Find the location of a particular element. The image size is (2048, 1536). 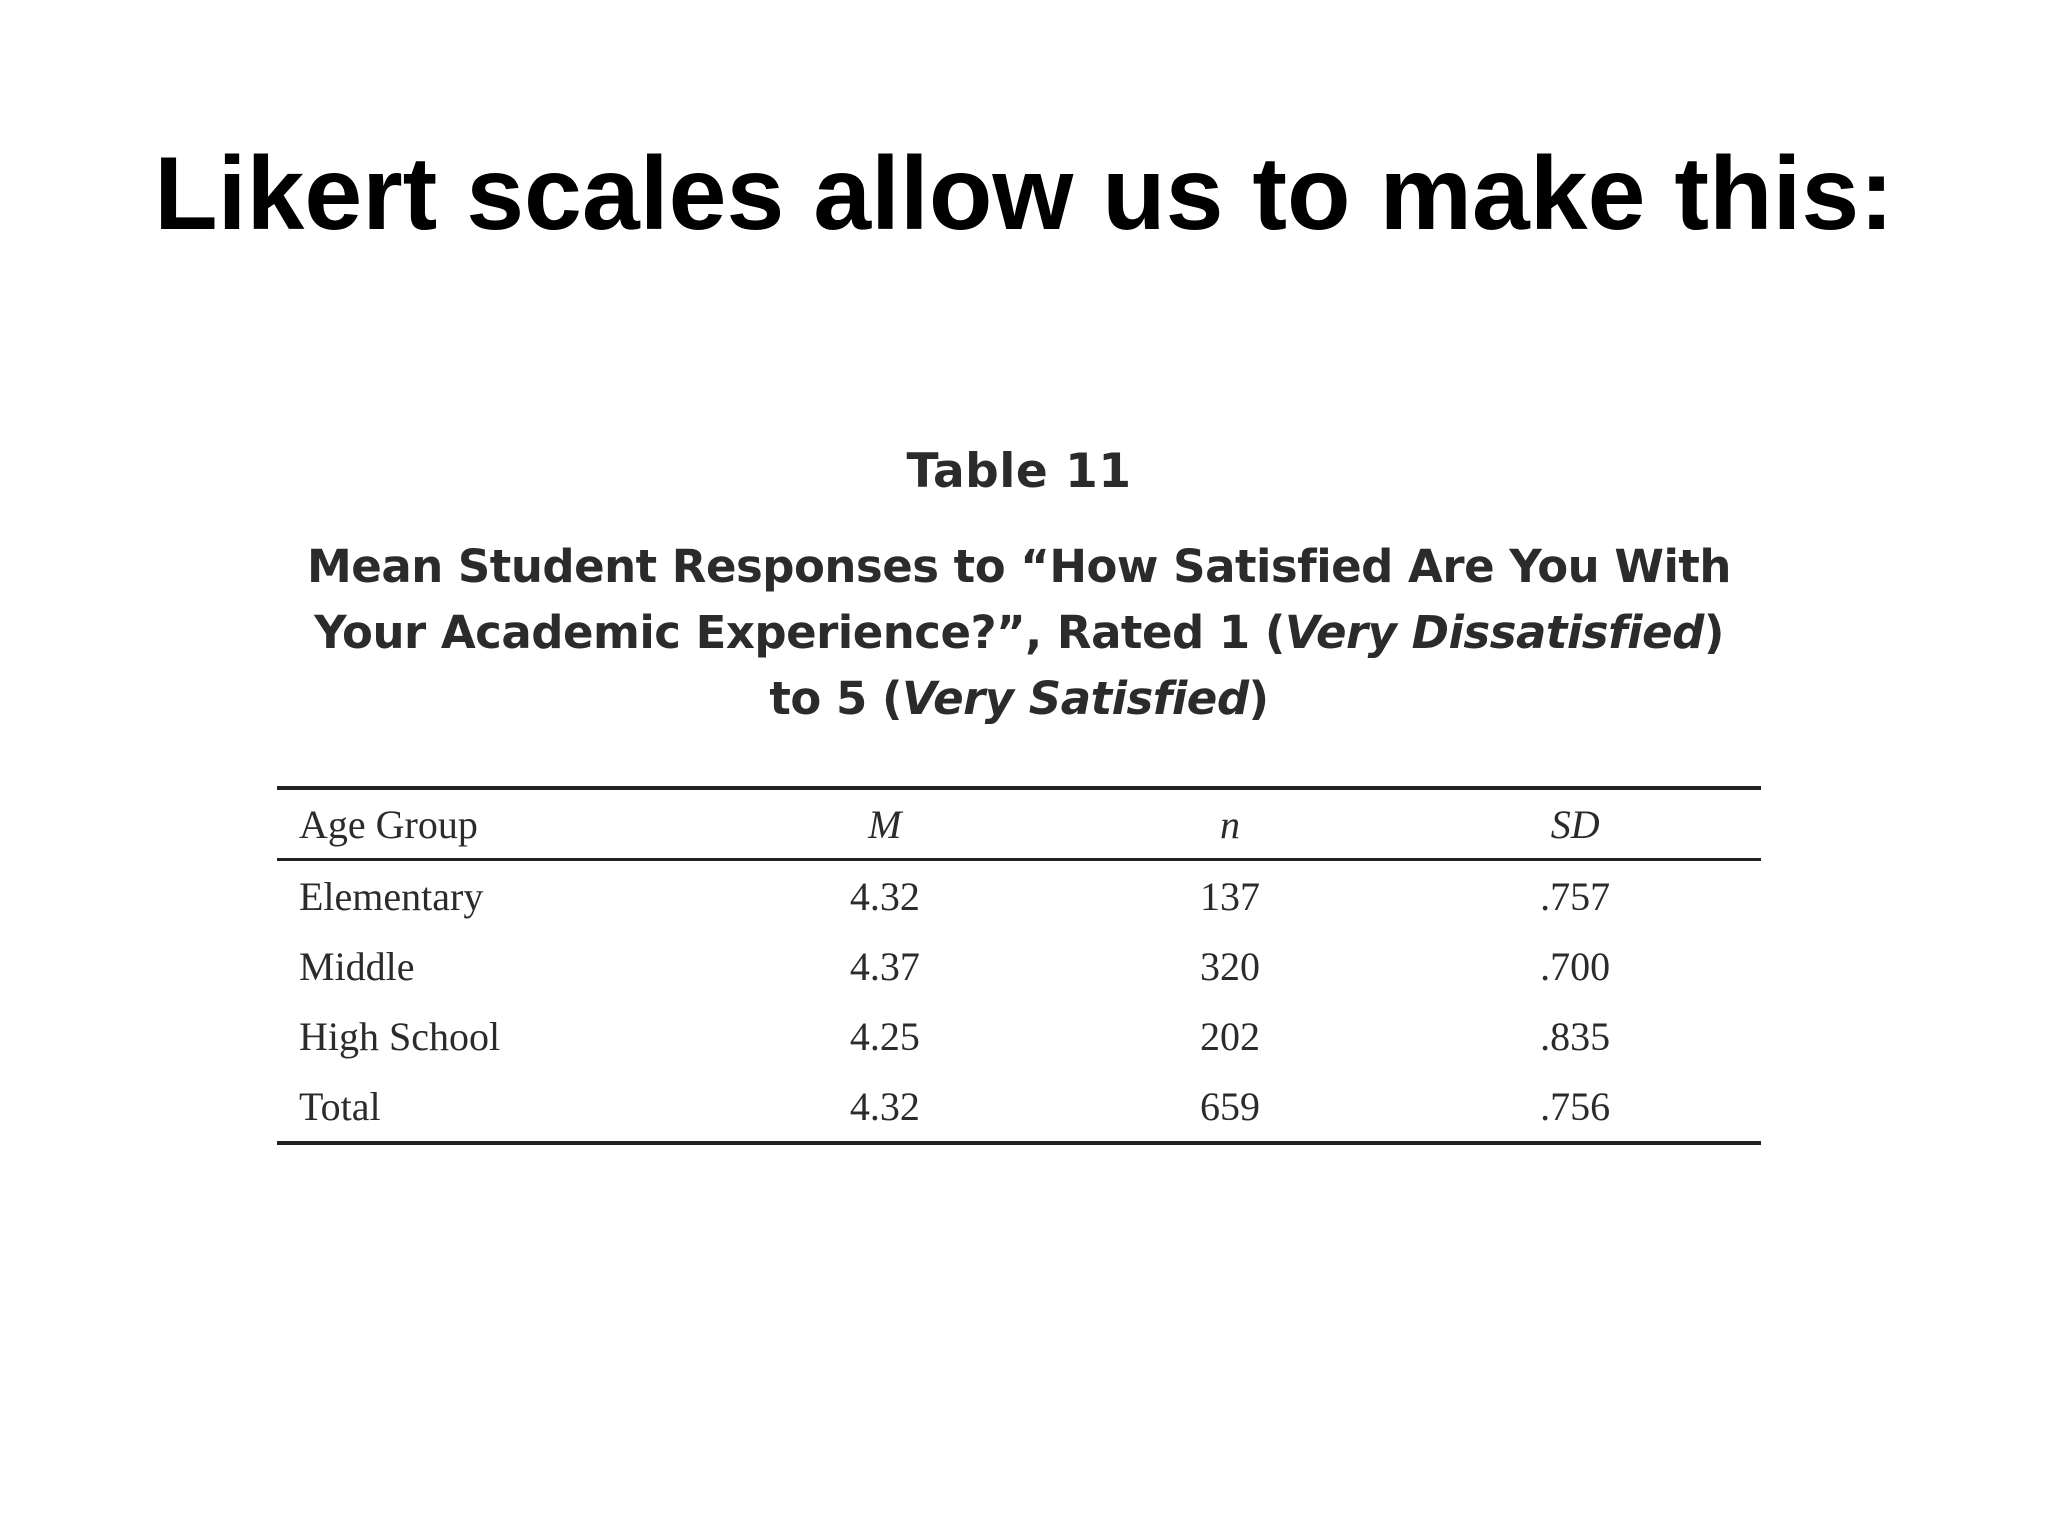

header-mean: M is located at coordinates (885, 824).